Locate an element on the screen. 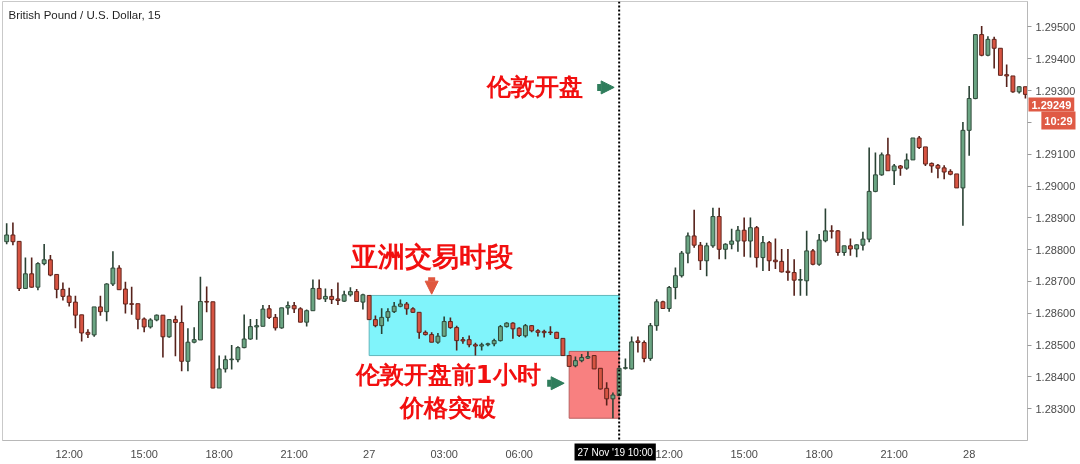 This screenshot has height=464, width=1080. y-tick-label: 1.29000 is located at coordinates (1055, 186).